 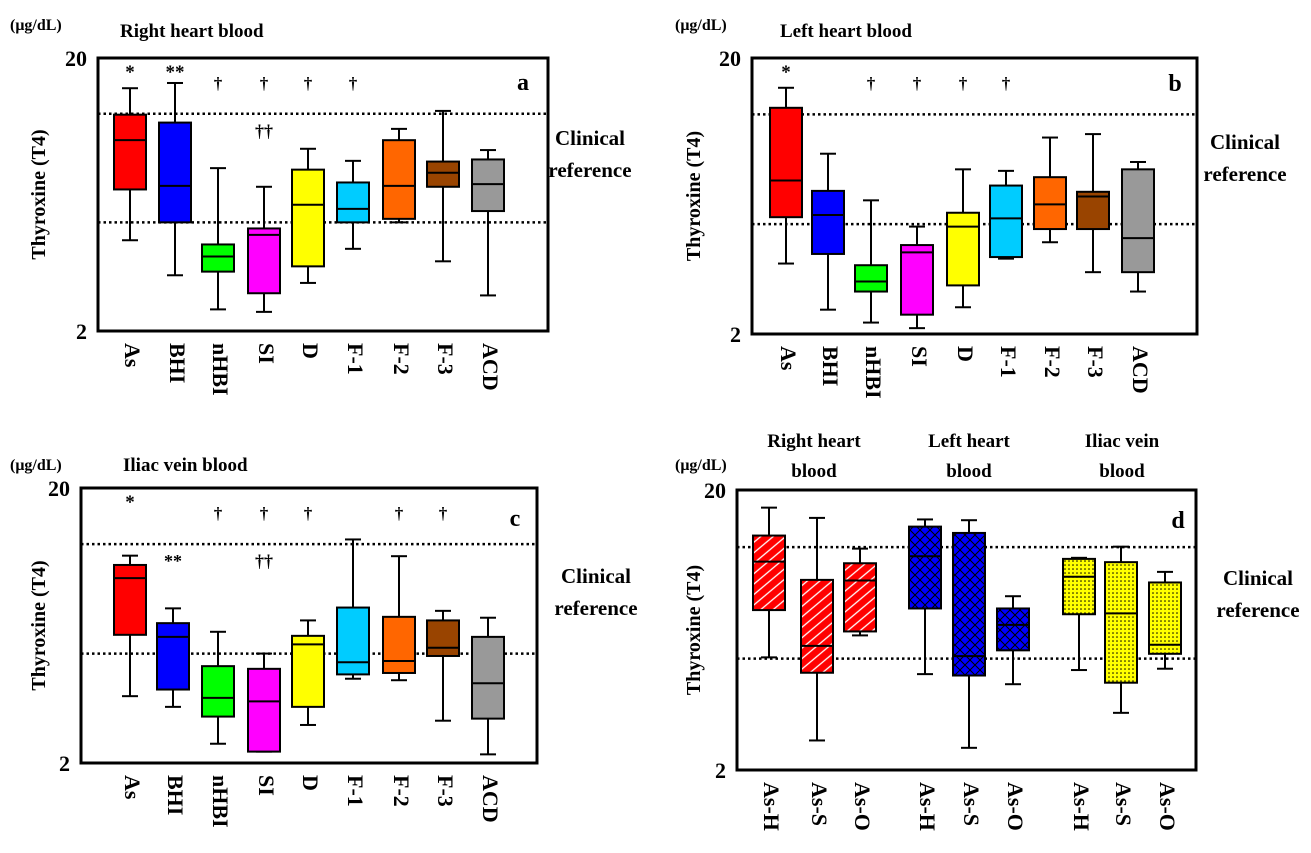 What do you see at coordinates (814, 441) in the screenshot?
I see `group-title-line1: Right heart` at bounding box center [814, 441].